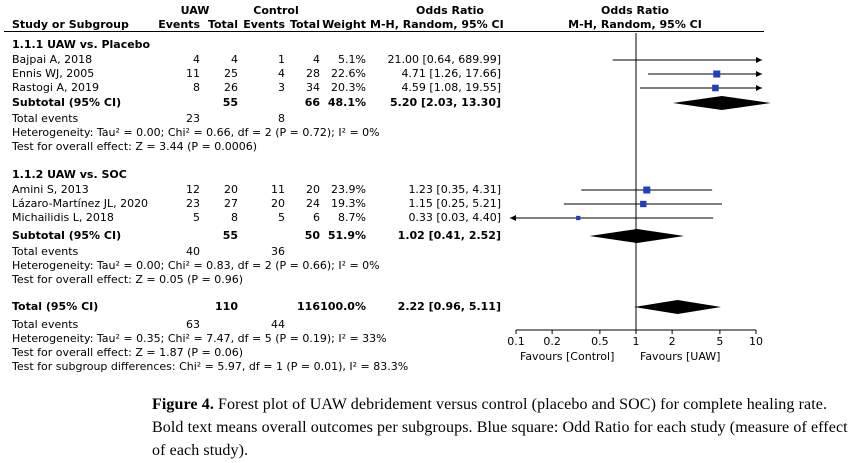 The height and width of the screenshot is (463, 865). What do you see at coordinates (450, 10) in the screenshot?
I see `odds-ratio-header-left: Odds Ratio` at bounding box center [450, 10].